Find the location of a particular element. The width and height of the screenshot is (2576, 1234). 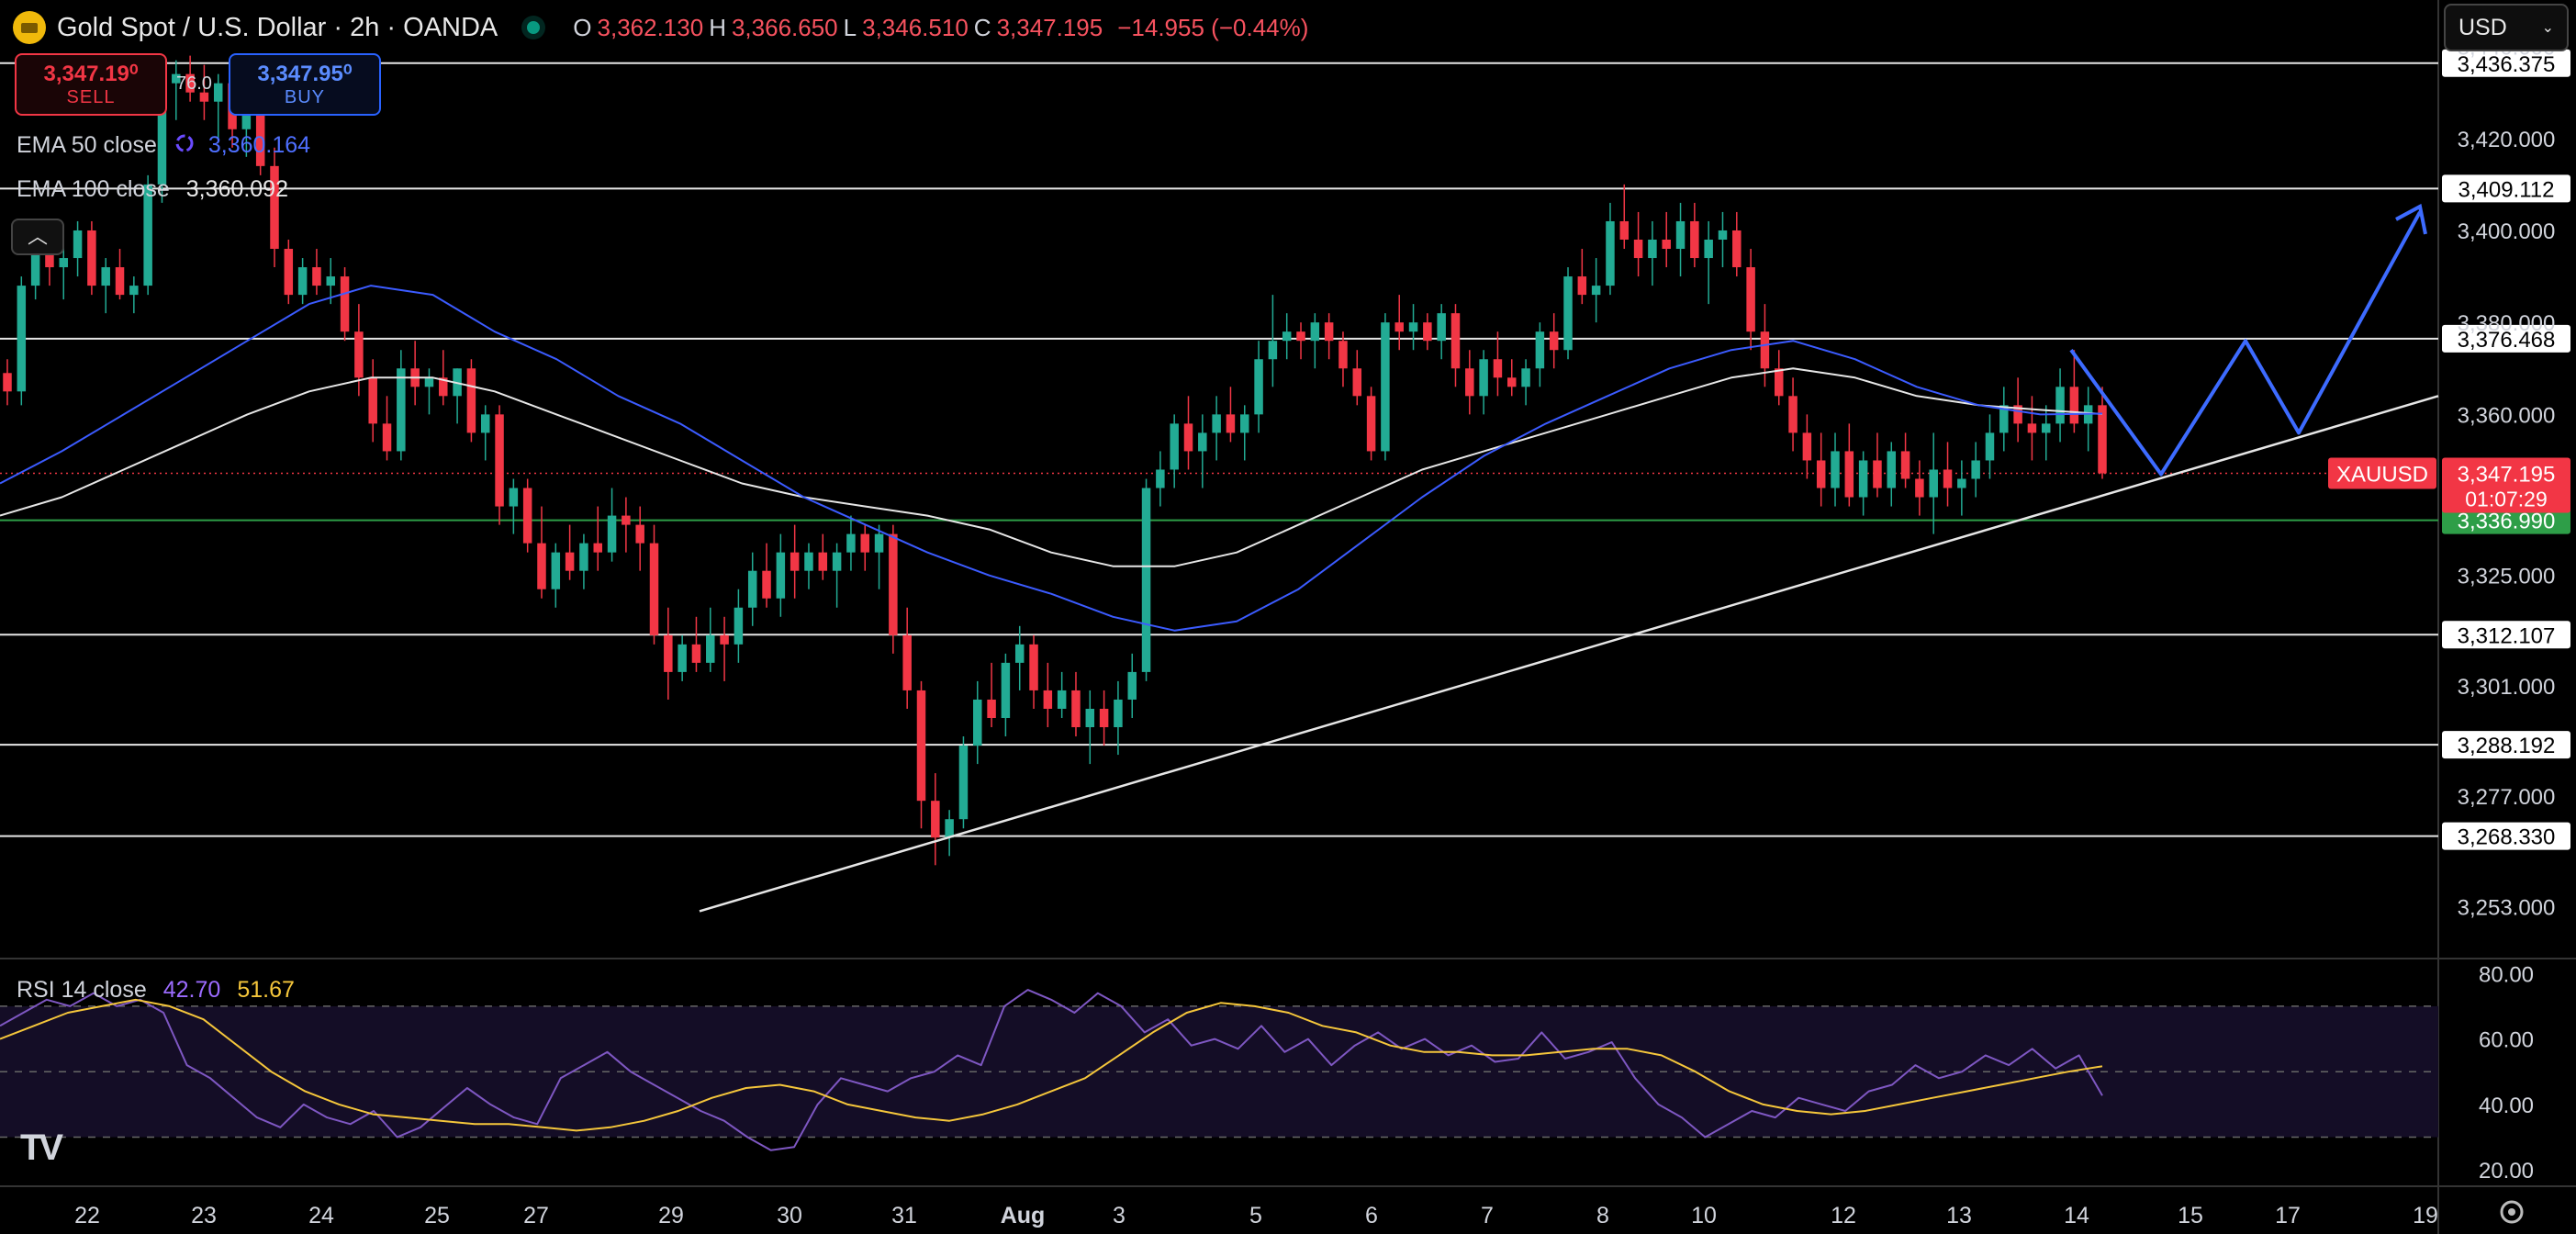

collapse-legend-button: ︿ is located at coordinates (37, 237).